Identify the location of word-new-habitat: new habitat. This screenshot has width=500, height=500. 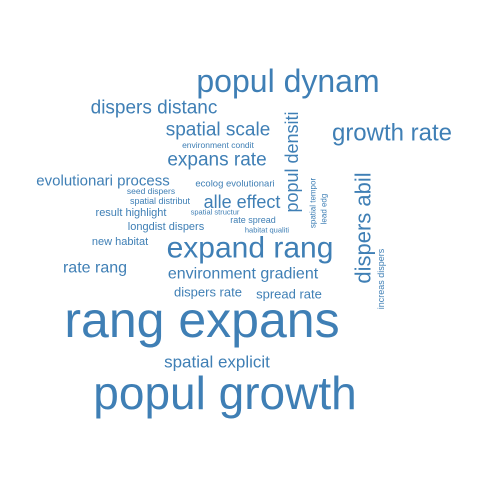
(120, 242).